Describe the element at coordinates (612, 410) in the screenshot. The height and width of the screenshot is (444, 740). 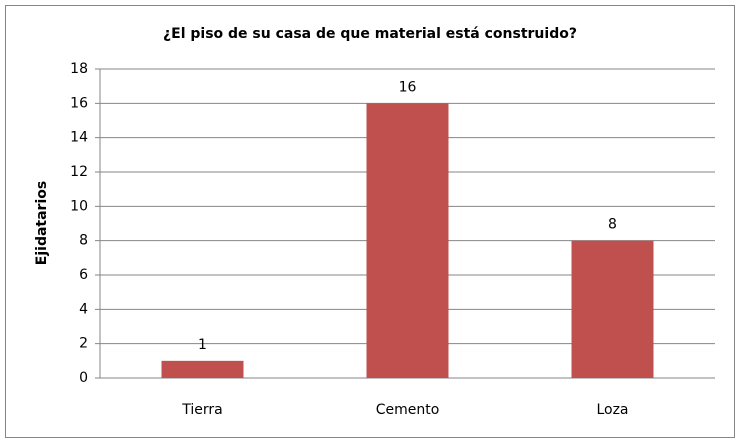
I see `x-tick-label: Loza` at that location.